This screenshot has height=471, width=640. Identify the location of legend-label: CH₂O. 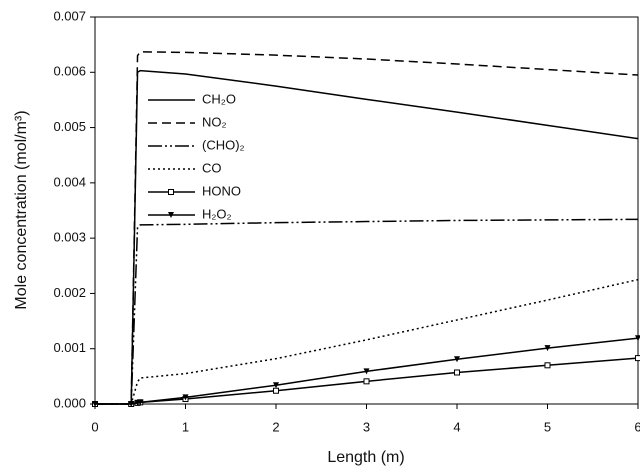
(219, 98).